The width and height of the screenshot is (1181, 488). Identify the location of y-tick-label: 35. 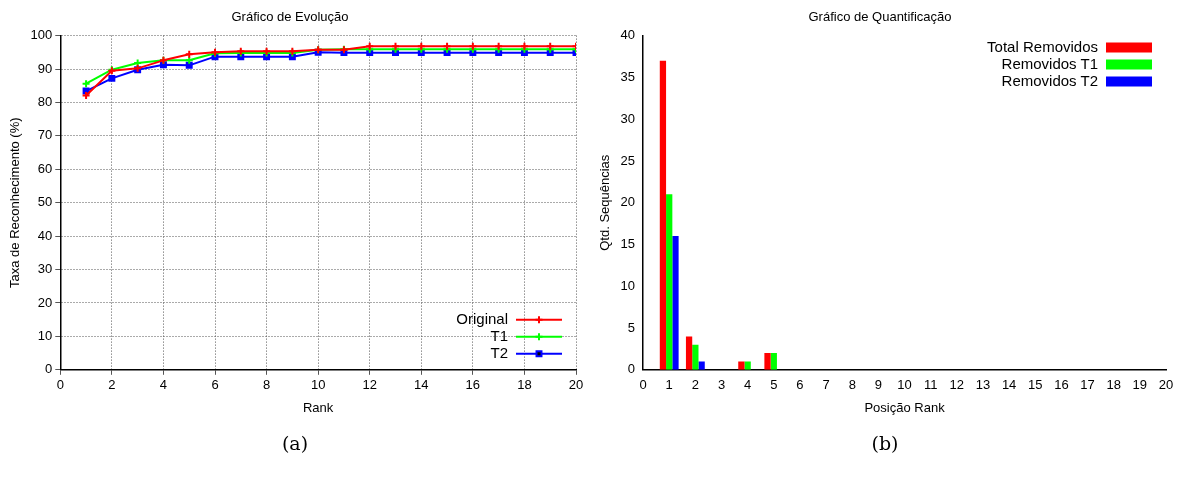
(628, 76).